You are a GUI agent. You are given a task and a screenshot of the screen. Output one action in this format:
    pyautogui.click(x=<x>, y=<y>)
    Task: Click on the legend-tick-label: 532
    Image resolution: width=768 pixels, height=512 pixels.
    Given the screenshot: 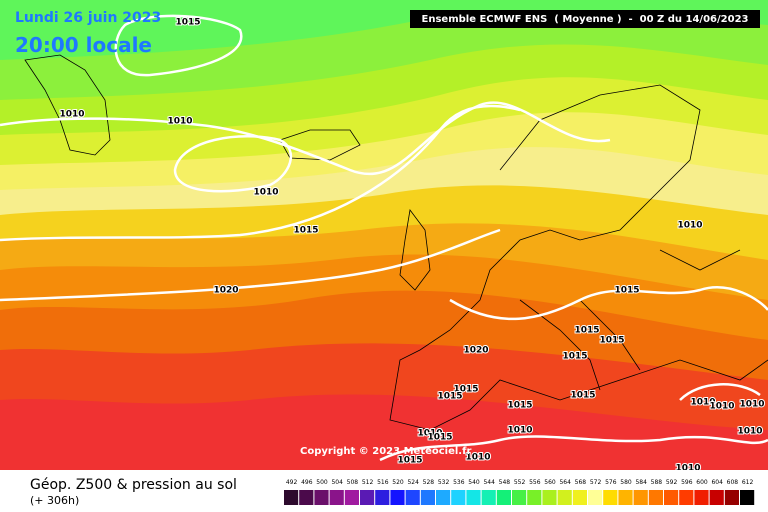 What is the action you would take?
    pyautogui.click(x=444, y=482)
    